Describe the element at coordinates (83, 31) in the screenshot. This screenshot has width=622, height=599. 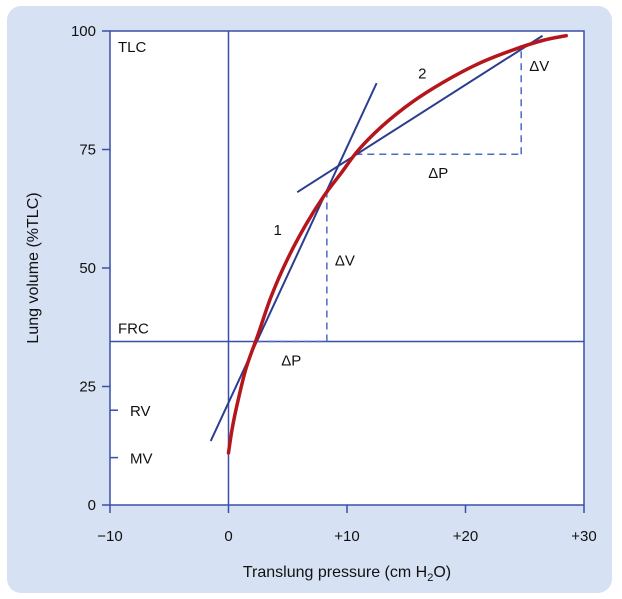
I see `y-tick-label: 100` at that location.